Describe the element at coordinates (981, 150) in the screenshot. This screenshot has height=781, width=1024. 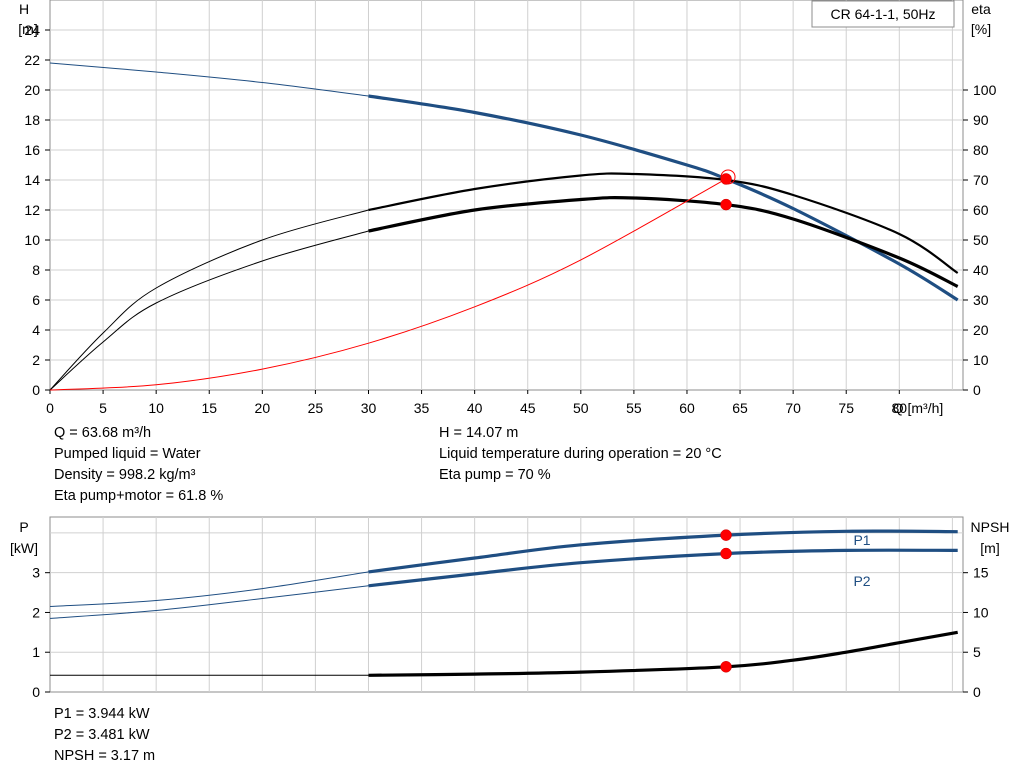
I see `y-tick-label-right: 80` at that location.